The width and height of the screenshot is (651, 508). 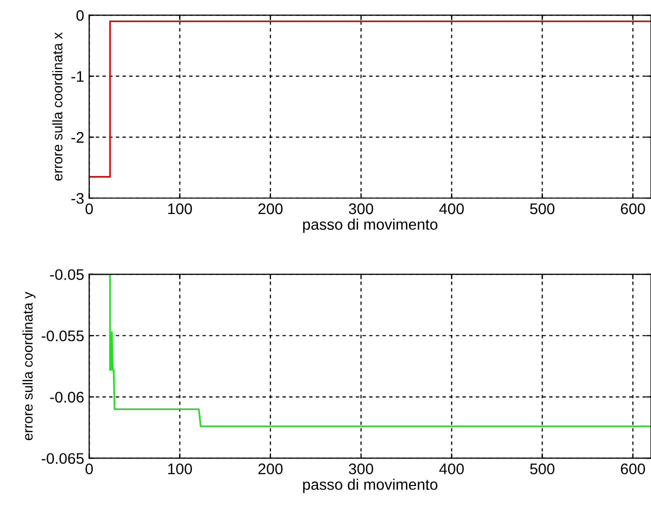 What do you see at coordinates (77, 76) in the screenshot?
I see `y-tick-label: -1` at bounding box center [77, 76].